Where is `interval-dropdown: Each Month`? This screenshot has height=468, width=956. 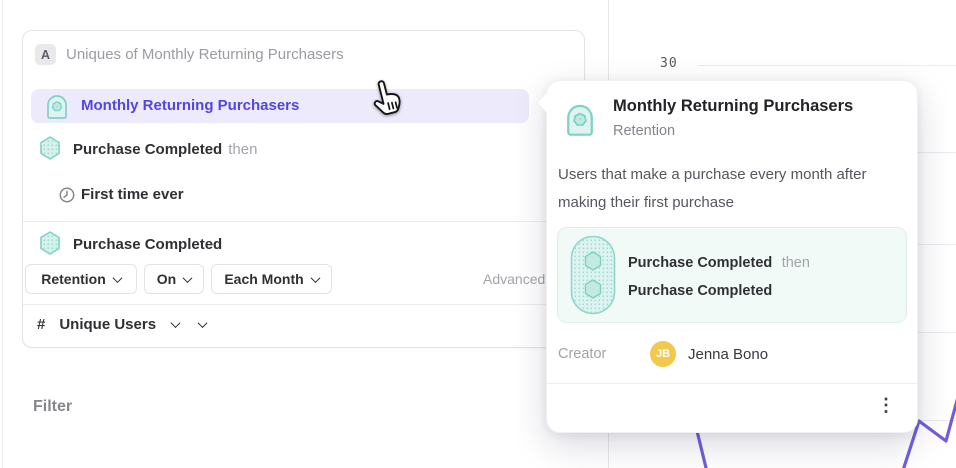
interval-dropdown: Each Month is located at coordinates (271, 279).